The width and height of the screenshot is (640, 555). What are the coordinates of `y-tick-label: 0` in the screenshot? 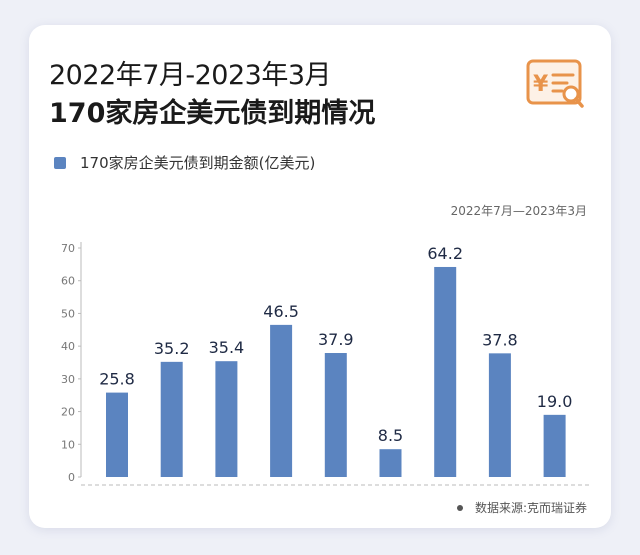 It's located at (71, 477).